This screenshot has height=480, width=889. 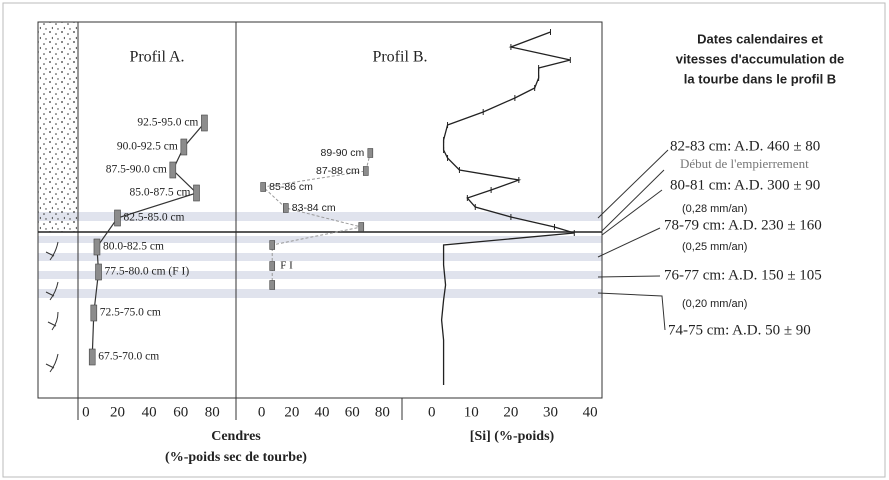 I want to click on profile-line, so click(x=316, y=218).